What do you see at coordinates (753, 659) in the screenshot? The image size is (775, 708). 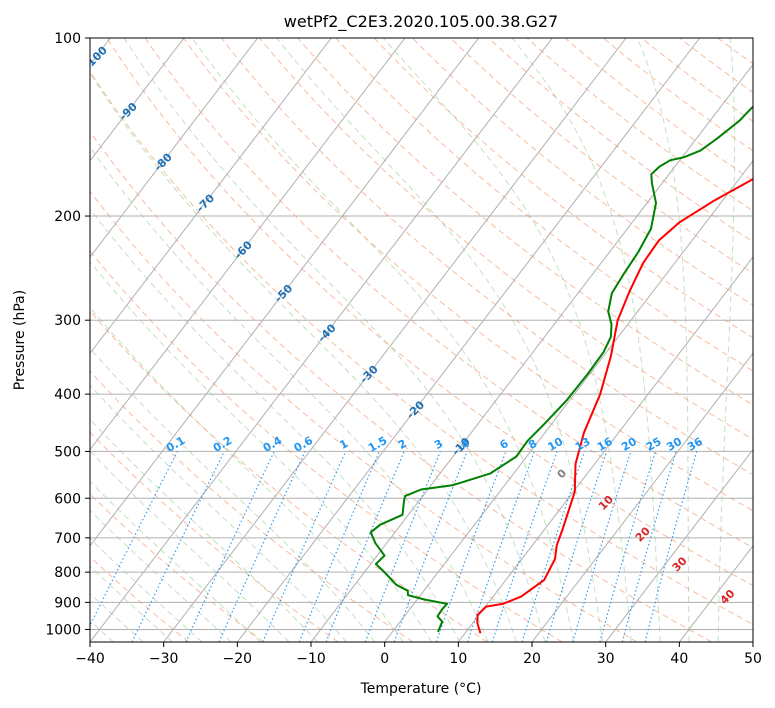 I see `x-tick-label: 50` at bounding box center [753, 659].